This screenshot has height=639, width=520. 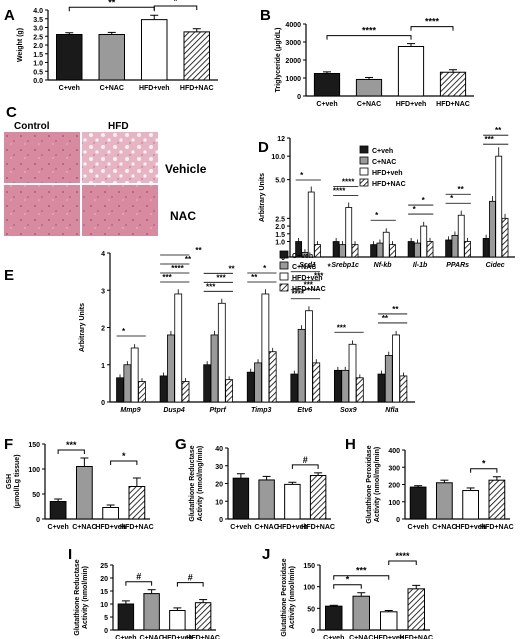 I want to click on panel-d-legend-swatch, so click(x=364, y=182).